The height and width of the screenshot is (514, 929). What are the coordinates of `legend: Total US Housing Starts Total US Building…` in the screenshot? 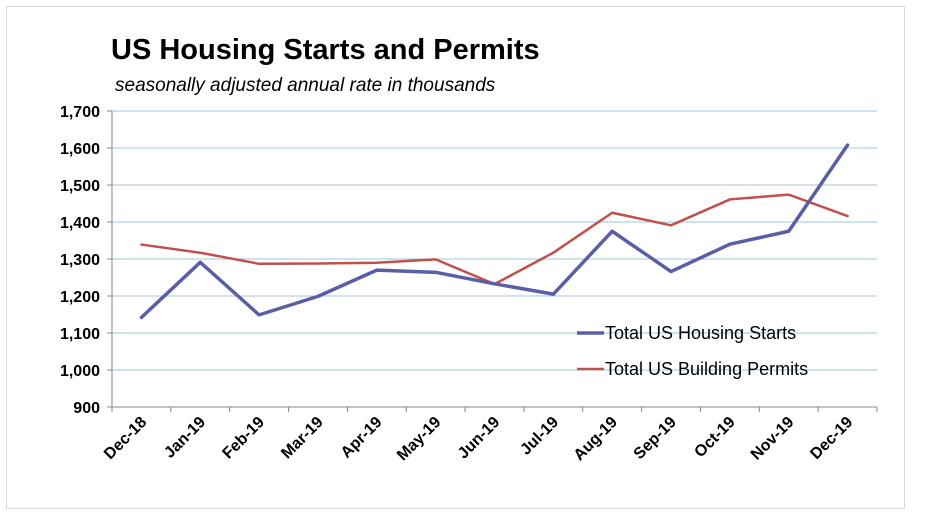 It's located at (692, 351).